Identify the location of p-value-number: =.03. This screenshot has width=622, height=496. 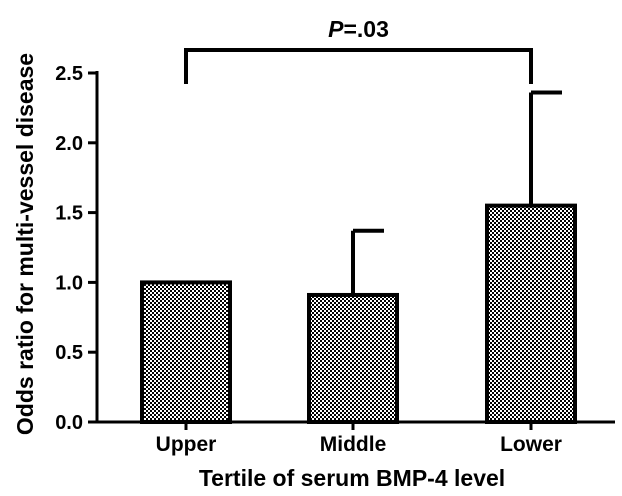
(365, 29).